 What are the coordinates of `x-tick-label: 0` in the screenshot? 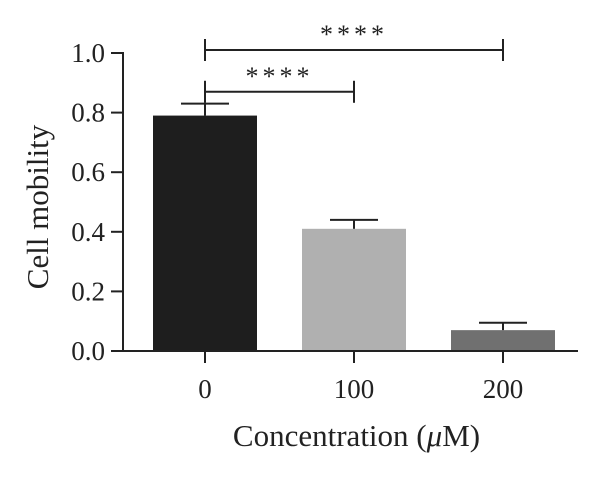 It's located at (205, 389).